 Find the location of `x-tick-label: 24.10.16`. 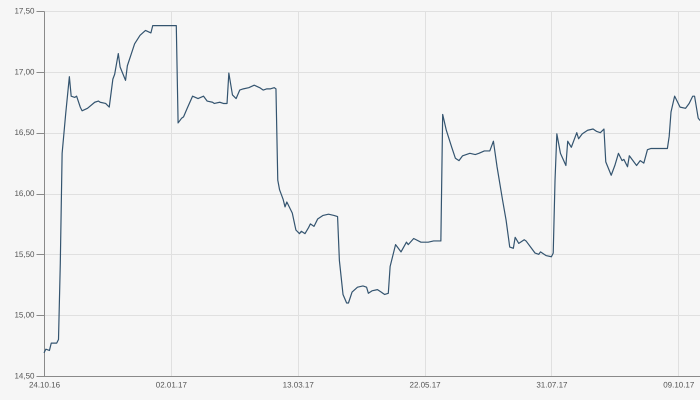

x-tick-label: 24.10.16 is located at coordinates (44, 385).